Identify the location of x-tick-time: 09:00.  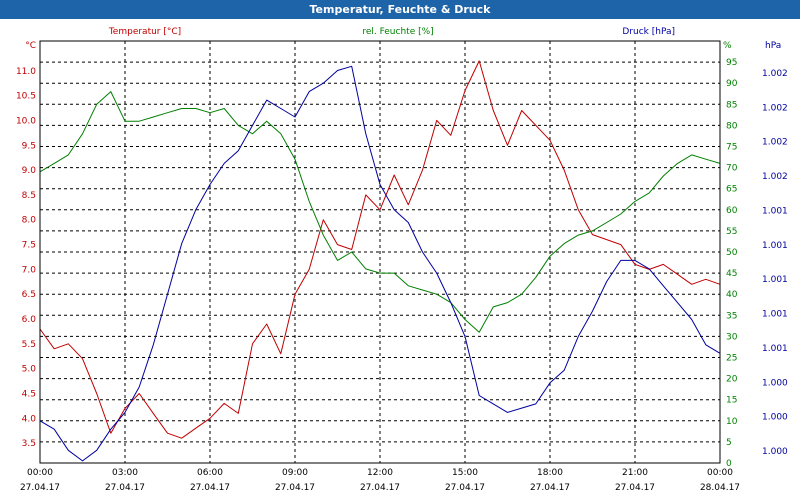
(295, 473).